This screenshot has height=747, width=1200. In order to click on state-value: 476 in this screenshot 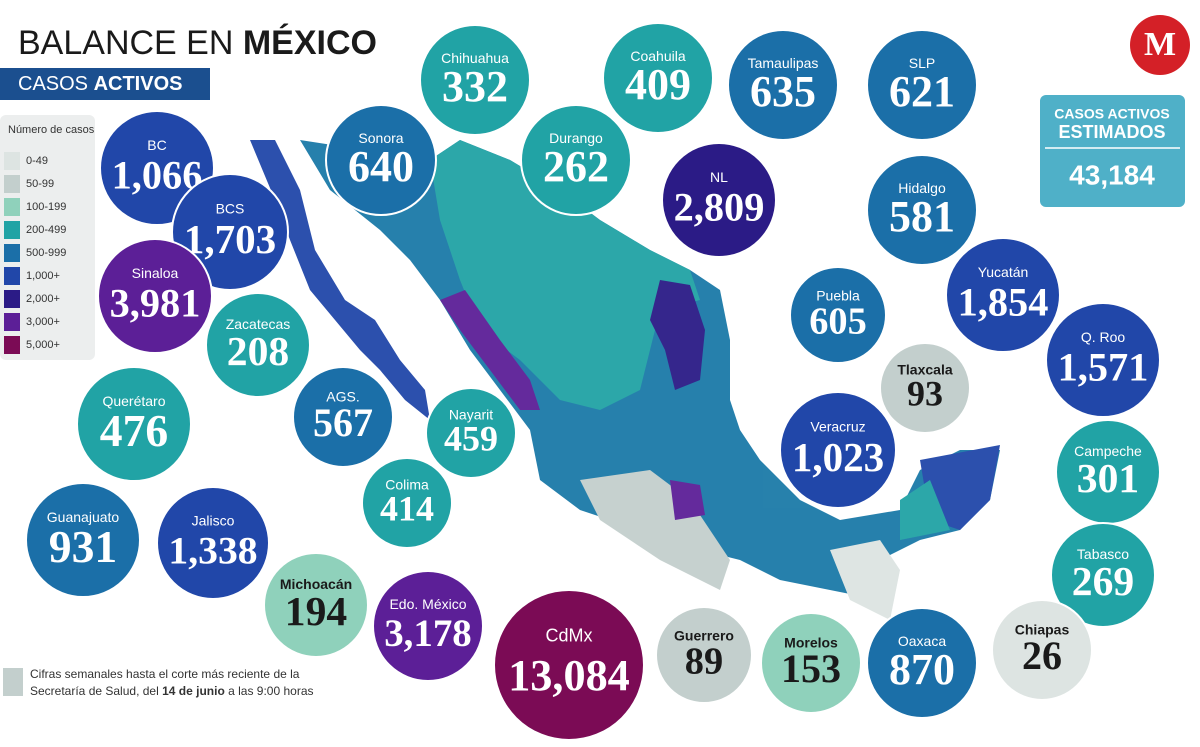, I will do `click(134, 430)`.